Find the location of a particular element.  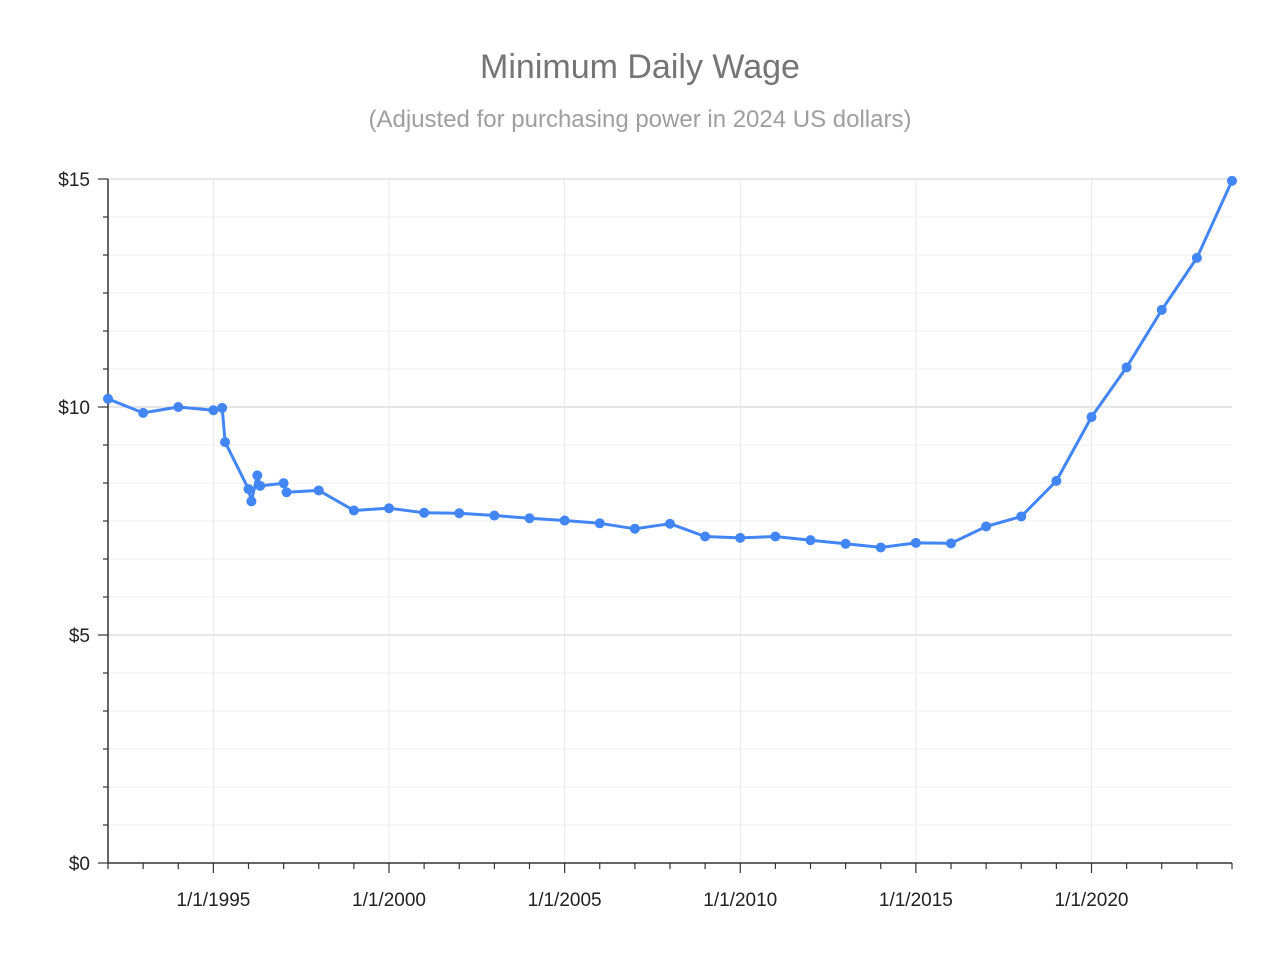

x-tick-label: 1/1/2015 is located at coordinates (916, 900).